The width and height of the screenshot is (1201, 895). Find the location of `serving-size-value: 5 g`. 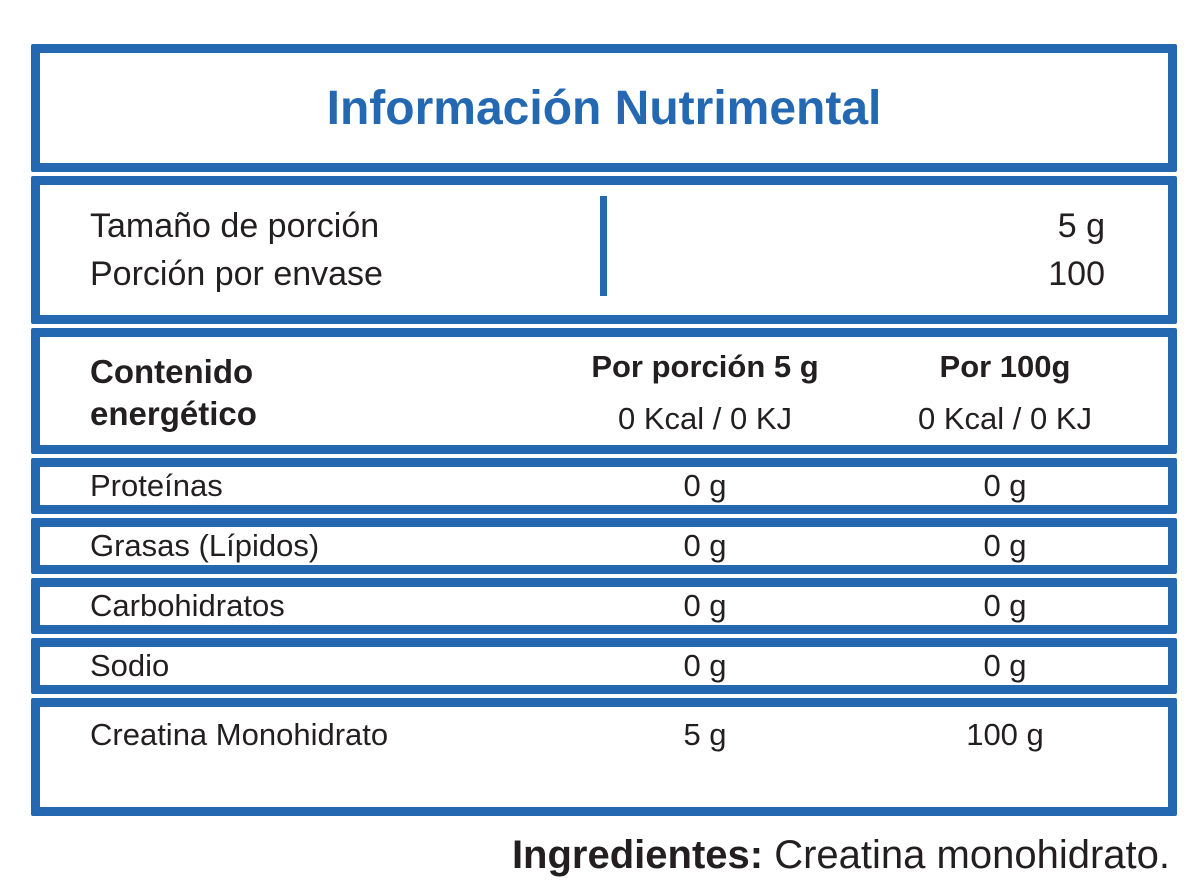

serving-size-value: 5 g is located at coordinates (1081, 226).